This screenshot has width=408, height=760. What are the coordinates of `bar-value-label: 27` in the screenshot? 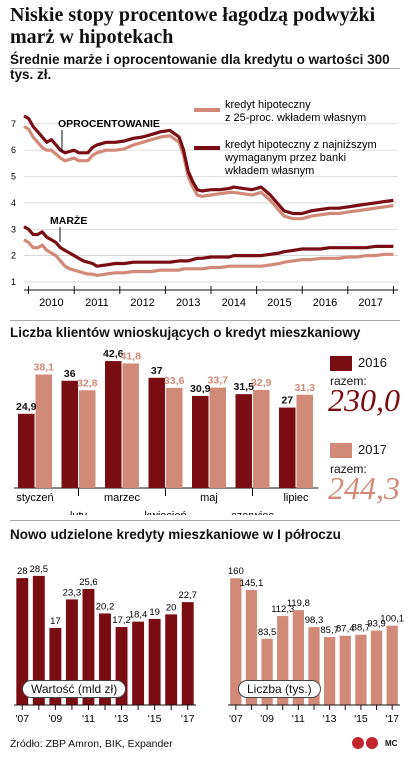 It's located at (287, 401).